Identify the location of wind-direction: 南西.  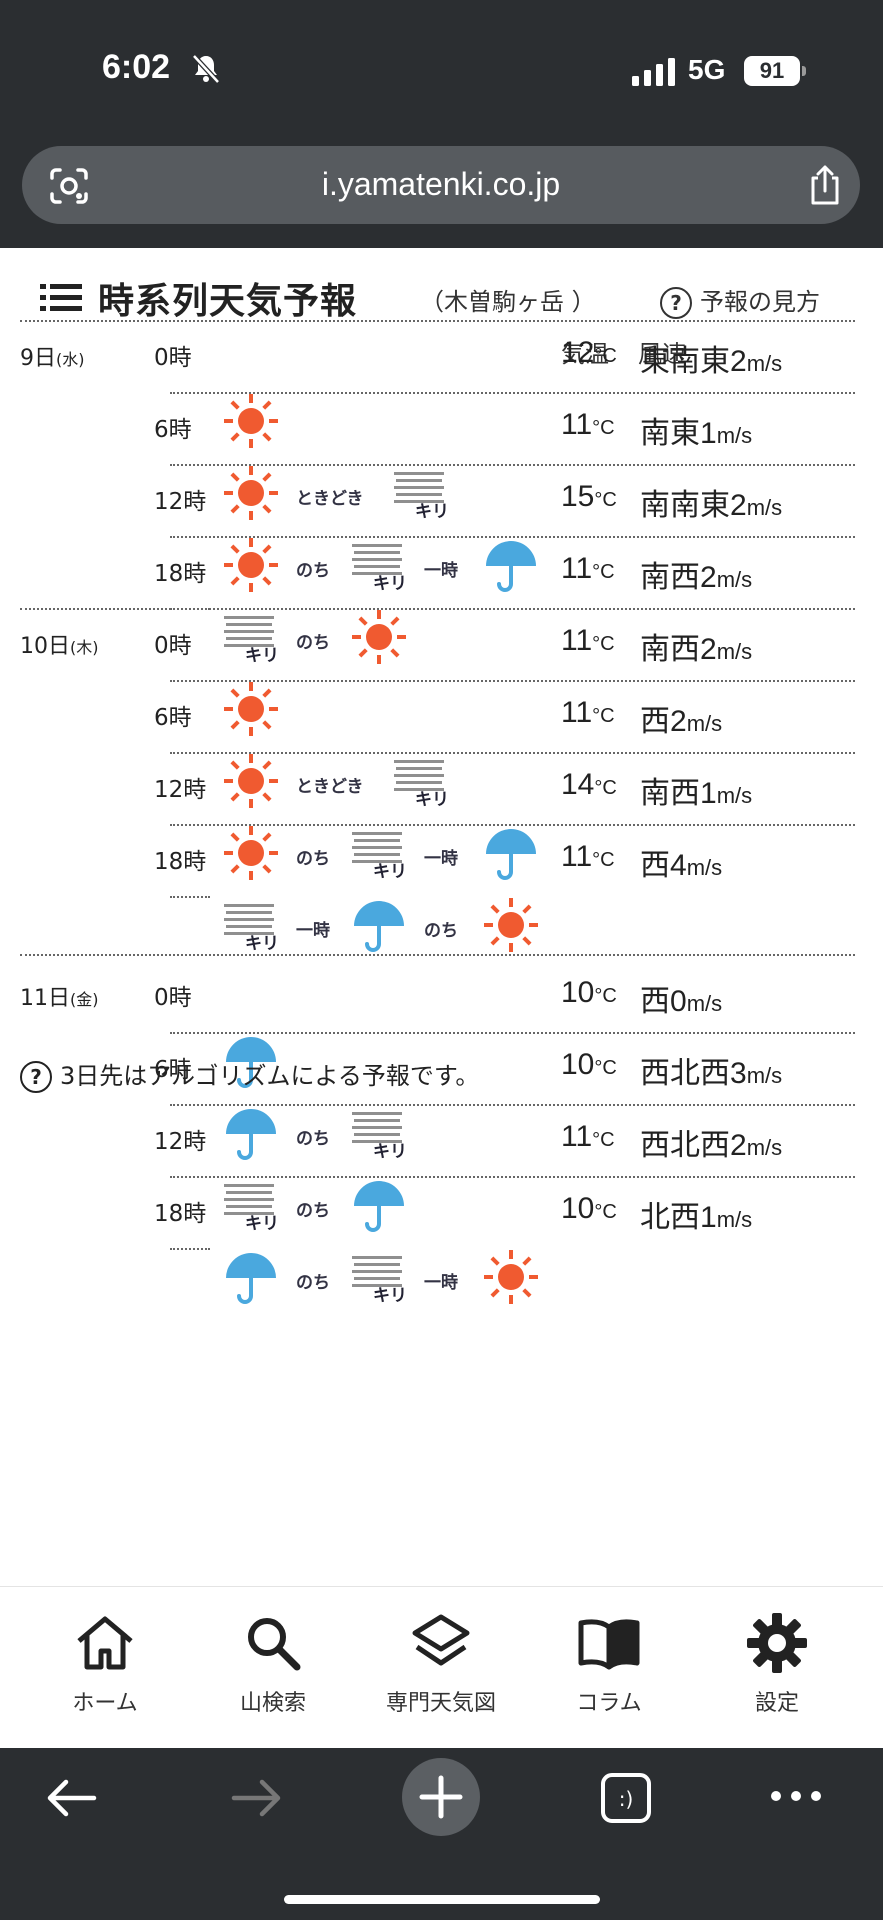
(670, 793).